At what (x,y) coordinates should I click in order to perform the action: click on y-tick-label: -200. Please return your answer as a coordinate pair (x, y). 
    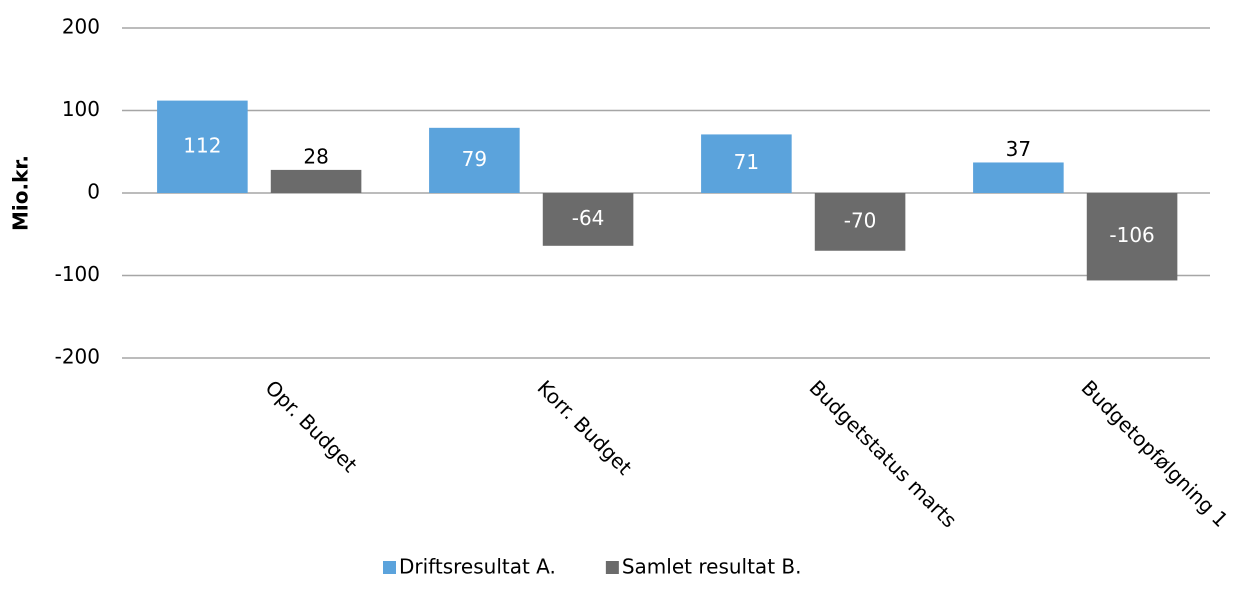
    Looking at the image, I should click on (77, 357).